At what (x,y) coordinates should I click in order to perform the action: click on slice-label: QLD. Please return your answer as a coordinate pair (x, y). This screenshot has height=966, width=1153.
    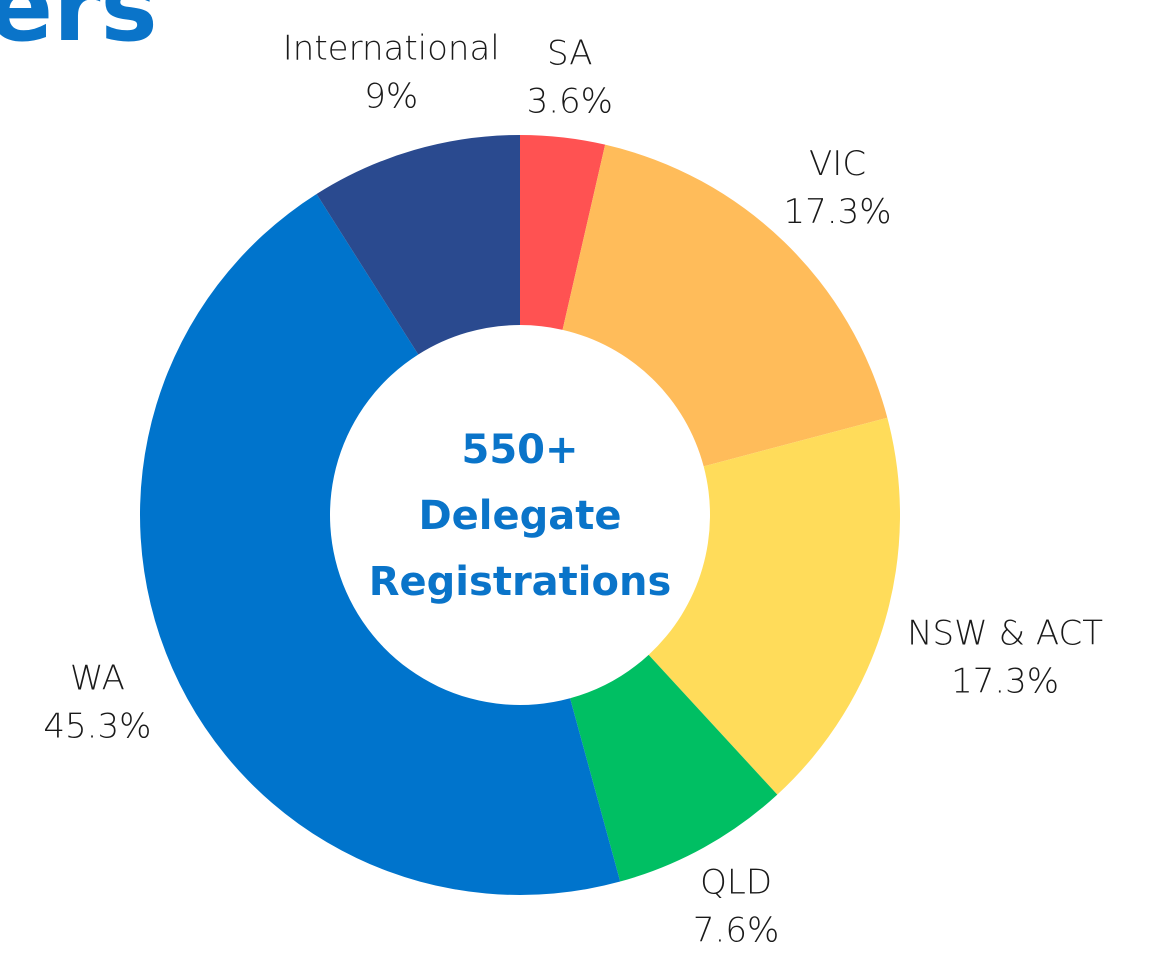
    Looking at the image, I should click on (736, 883).